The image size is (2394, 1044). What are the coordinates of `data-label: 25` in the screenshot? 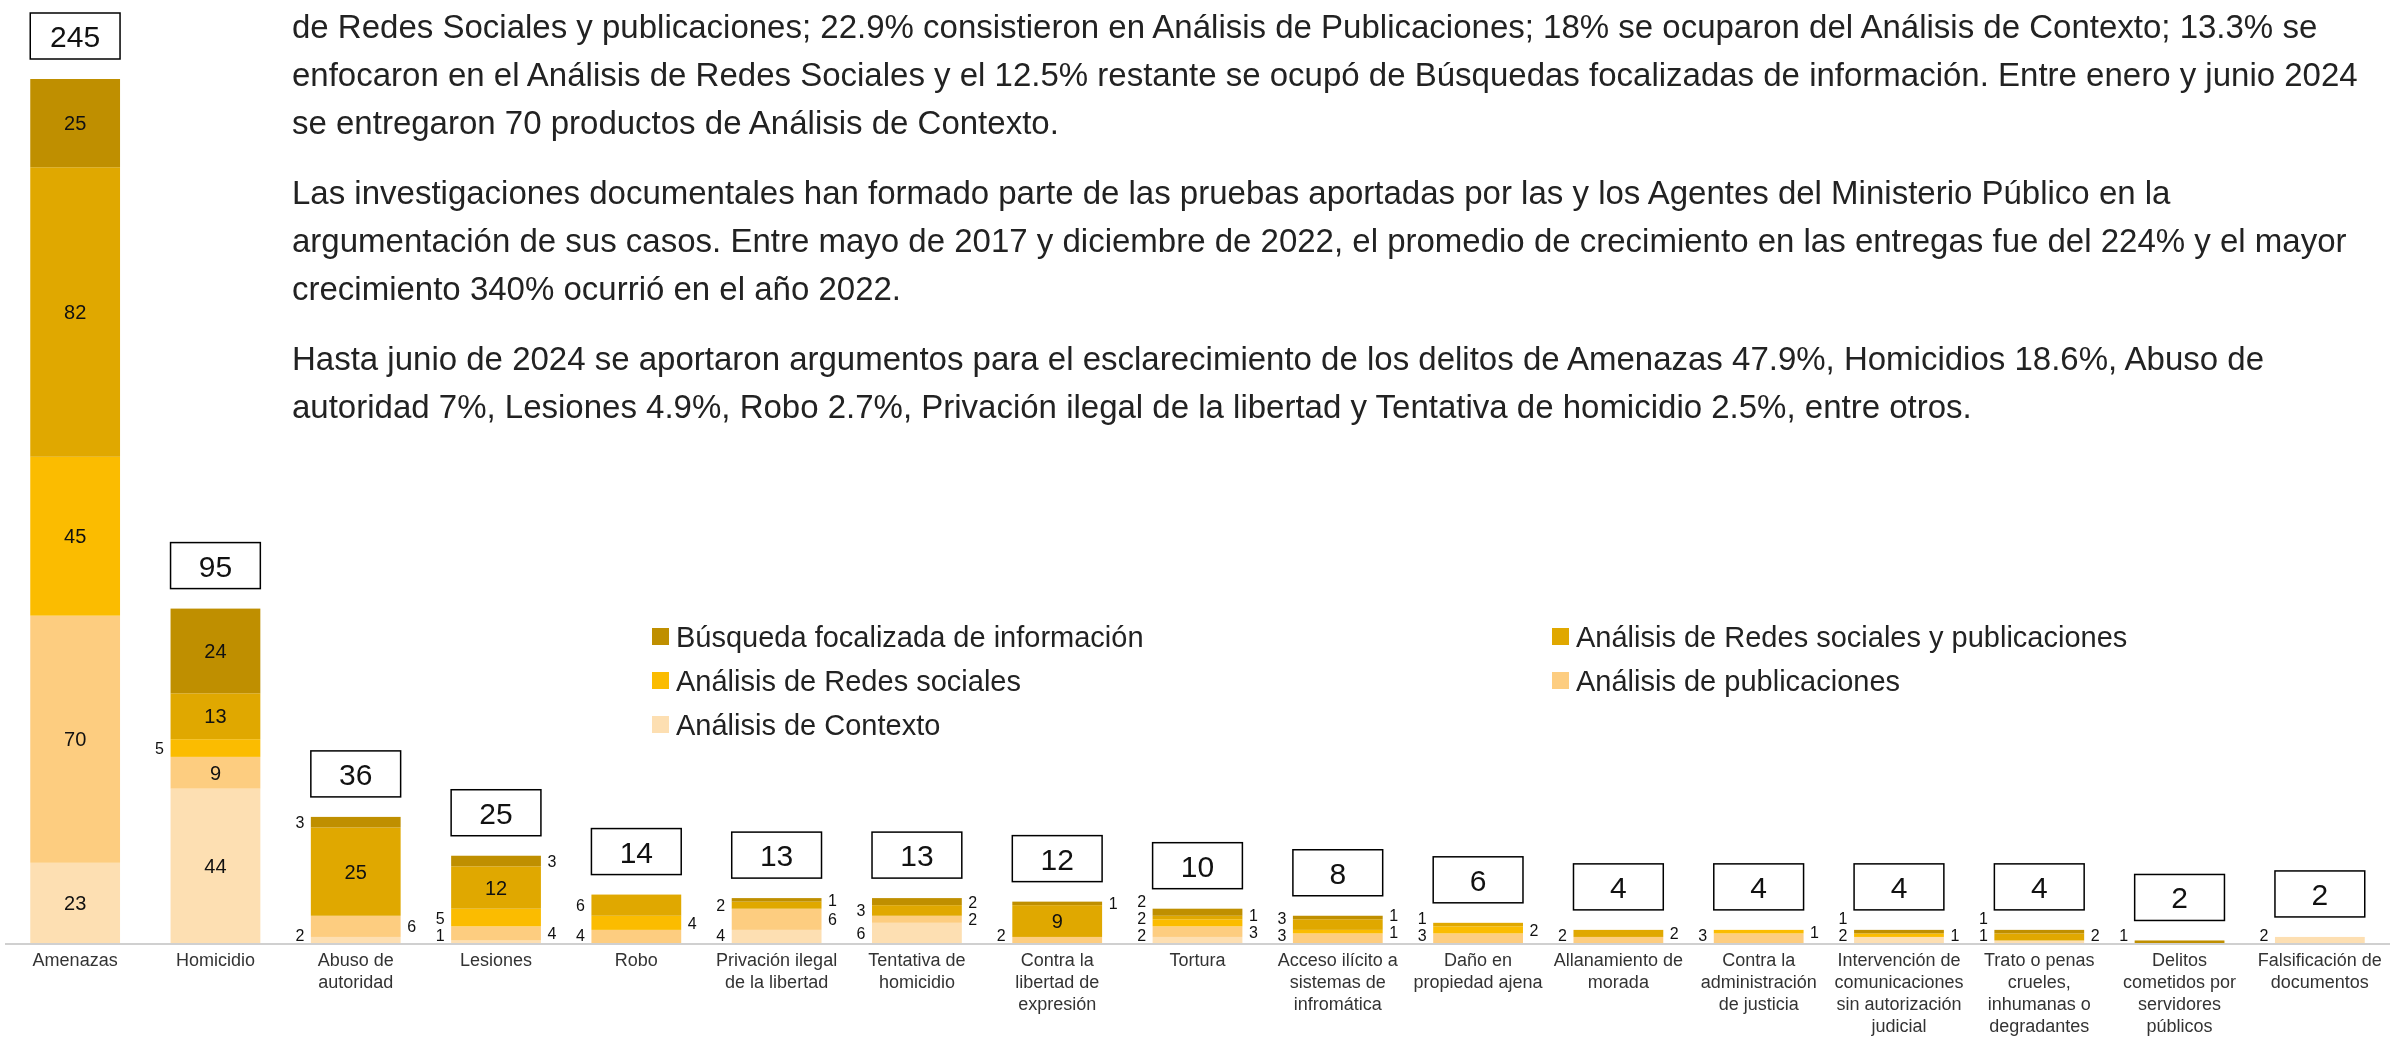 It's located at (355, 871).